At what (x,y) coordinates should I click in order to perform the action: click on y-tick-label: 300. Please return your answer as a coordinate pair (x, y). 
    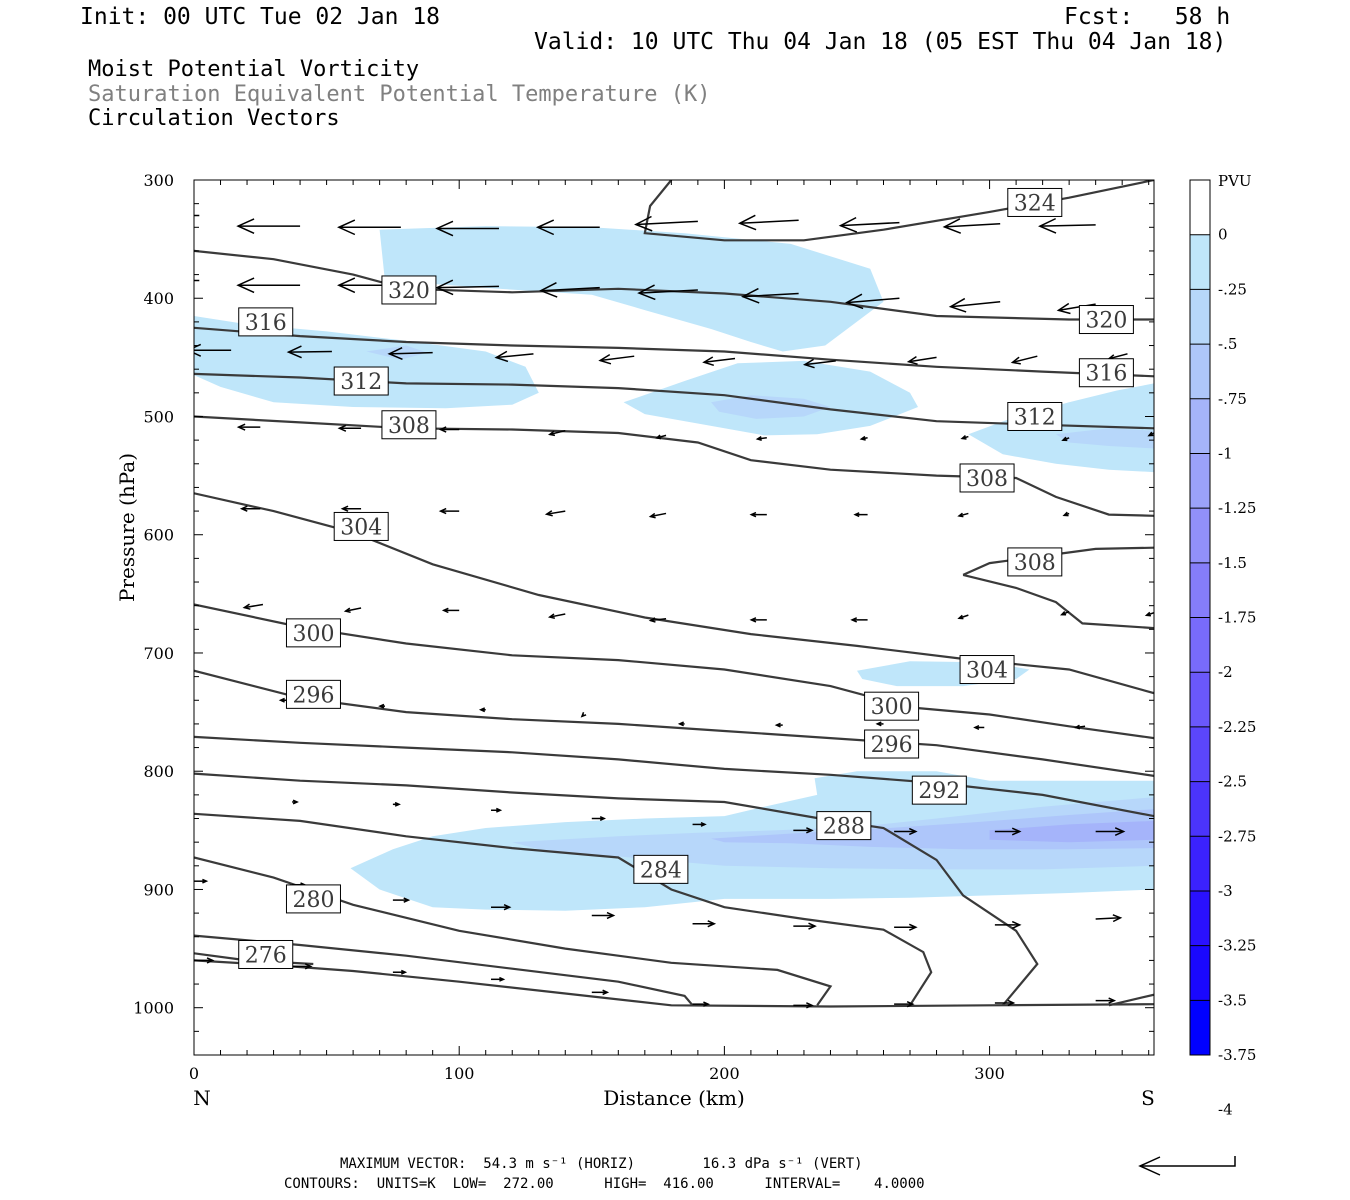
    Looking at the image, I should click on (158, 180).